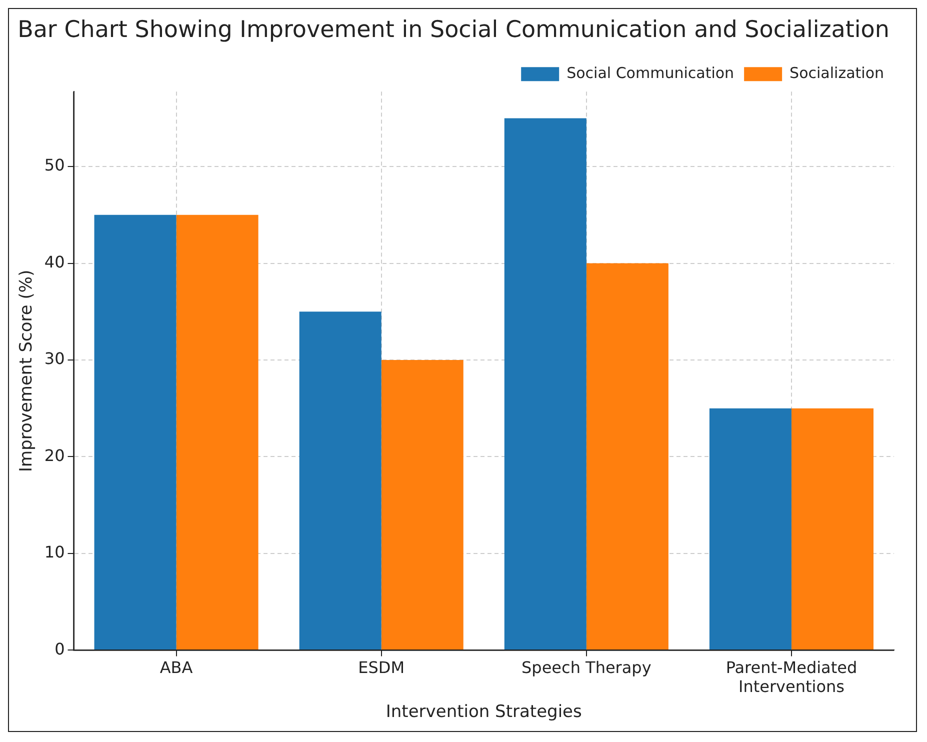 The image size is (927, 742). What do you see at coordinates (176, 667) in the screenshot?
I see `x-tick-label: ABA` at bounding box center [176, 667].